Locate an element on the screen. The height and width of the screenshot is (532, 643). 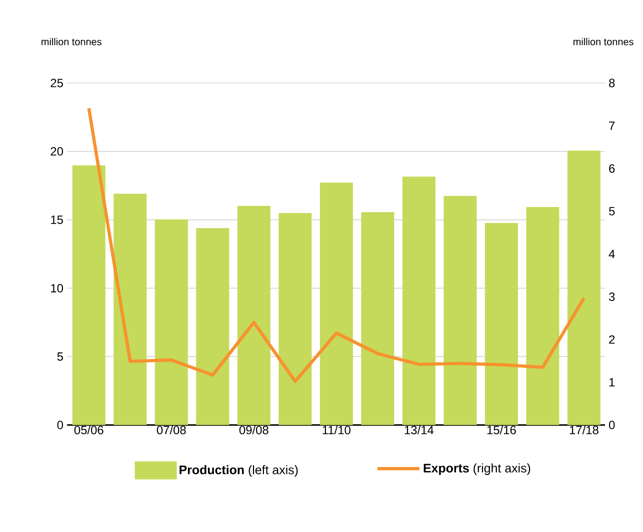
x-tick-label: 07/08 is located at coordinates (171, 430).